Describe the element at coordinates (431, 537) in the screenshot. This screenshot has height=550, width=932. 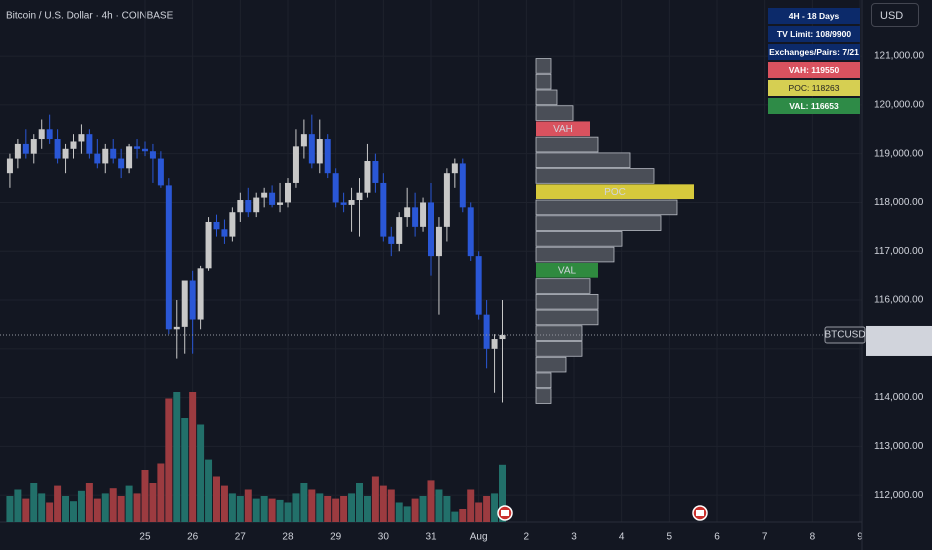
I see `x-tick-label: 31` at that location.